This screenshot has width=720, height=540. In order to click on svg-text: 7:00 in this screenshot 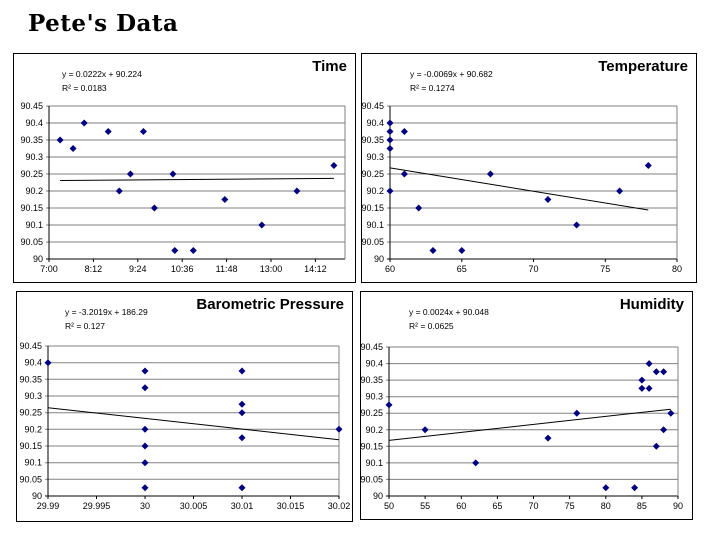, I will do `click(49, 269)`.